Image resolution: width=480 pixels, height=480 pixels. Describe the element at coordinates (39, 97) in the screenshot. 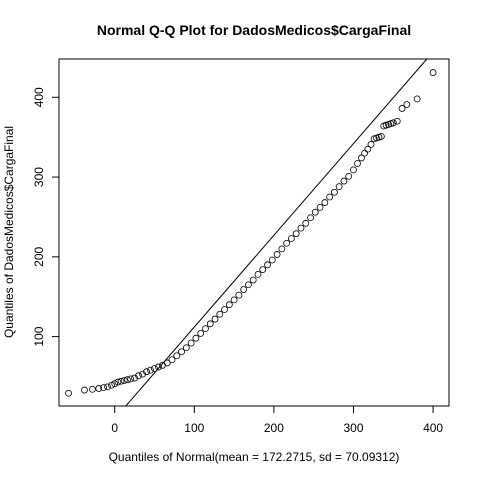

I see `y-tick-label: 400` at that location.